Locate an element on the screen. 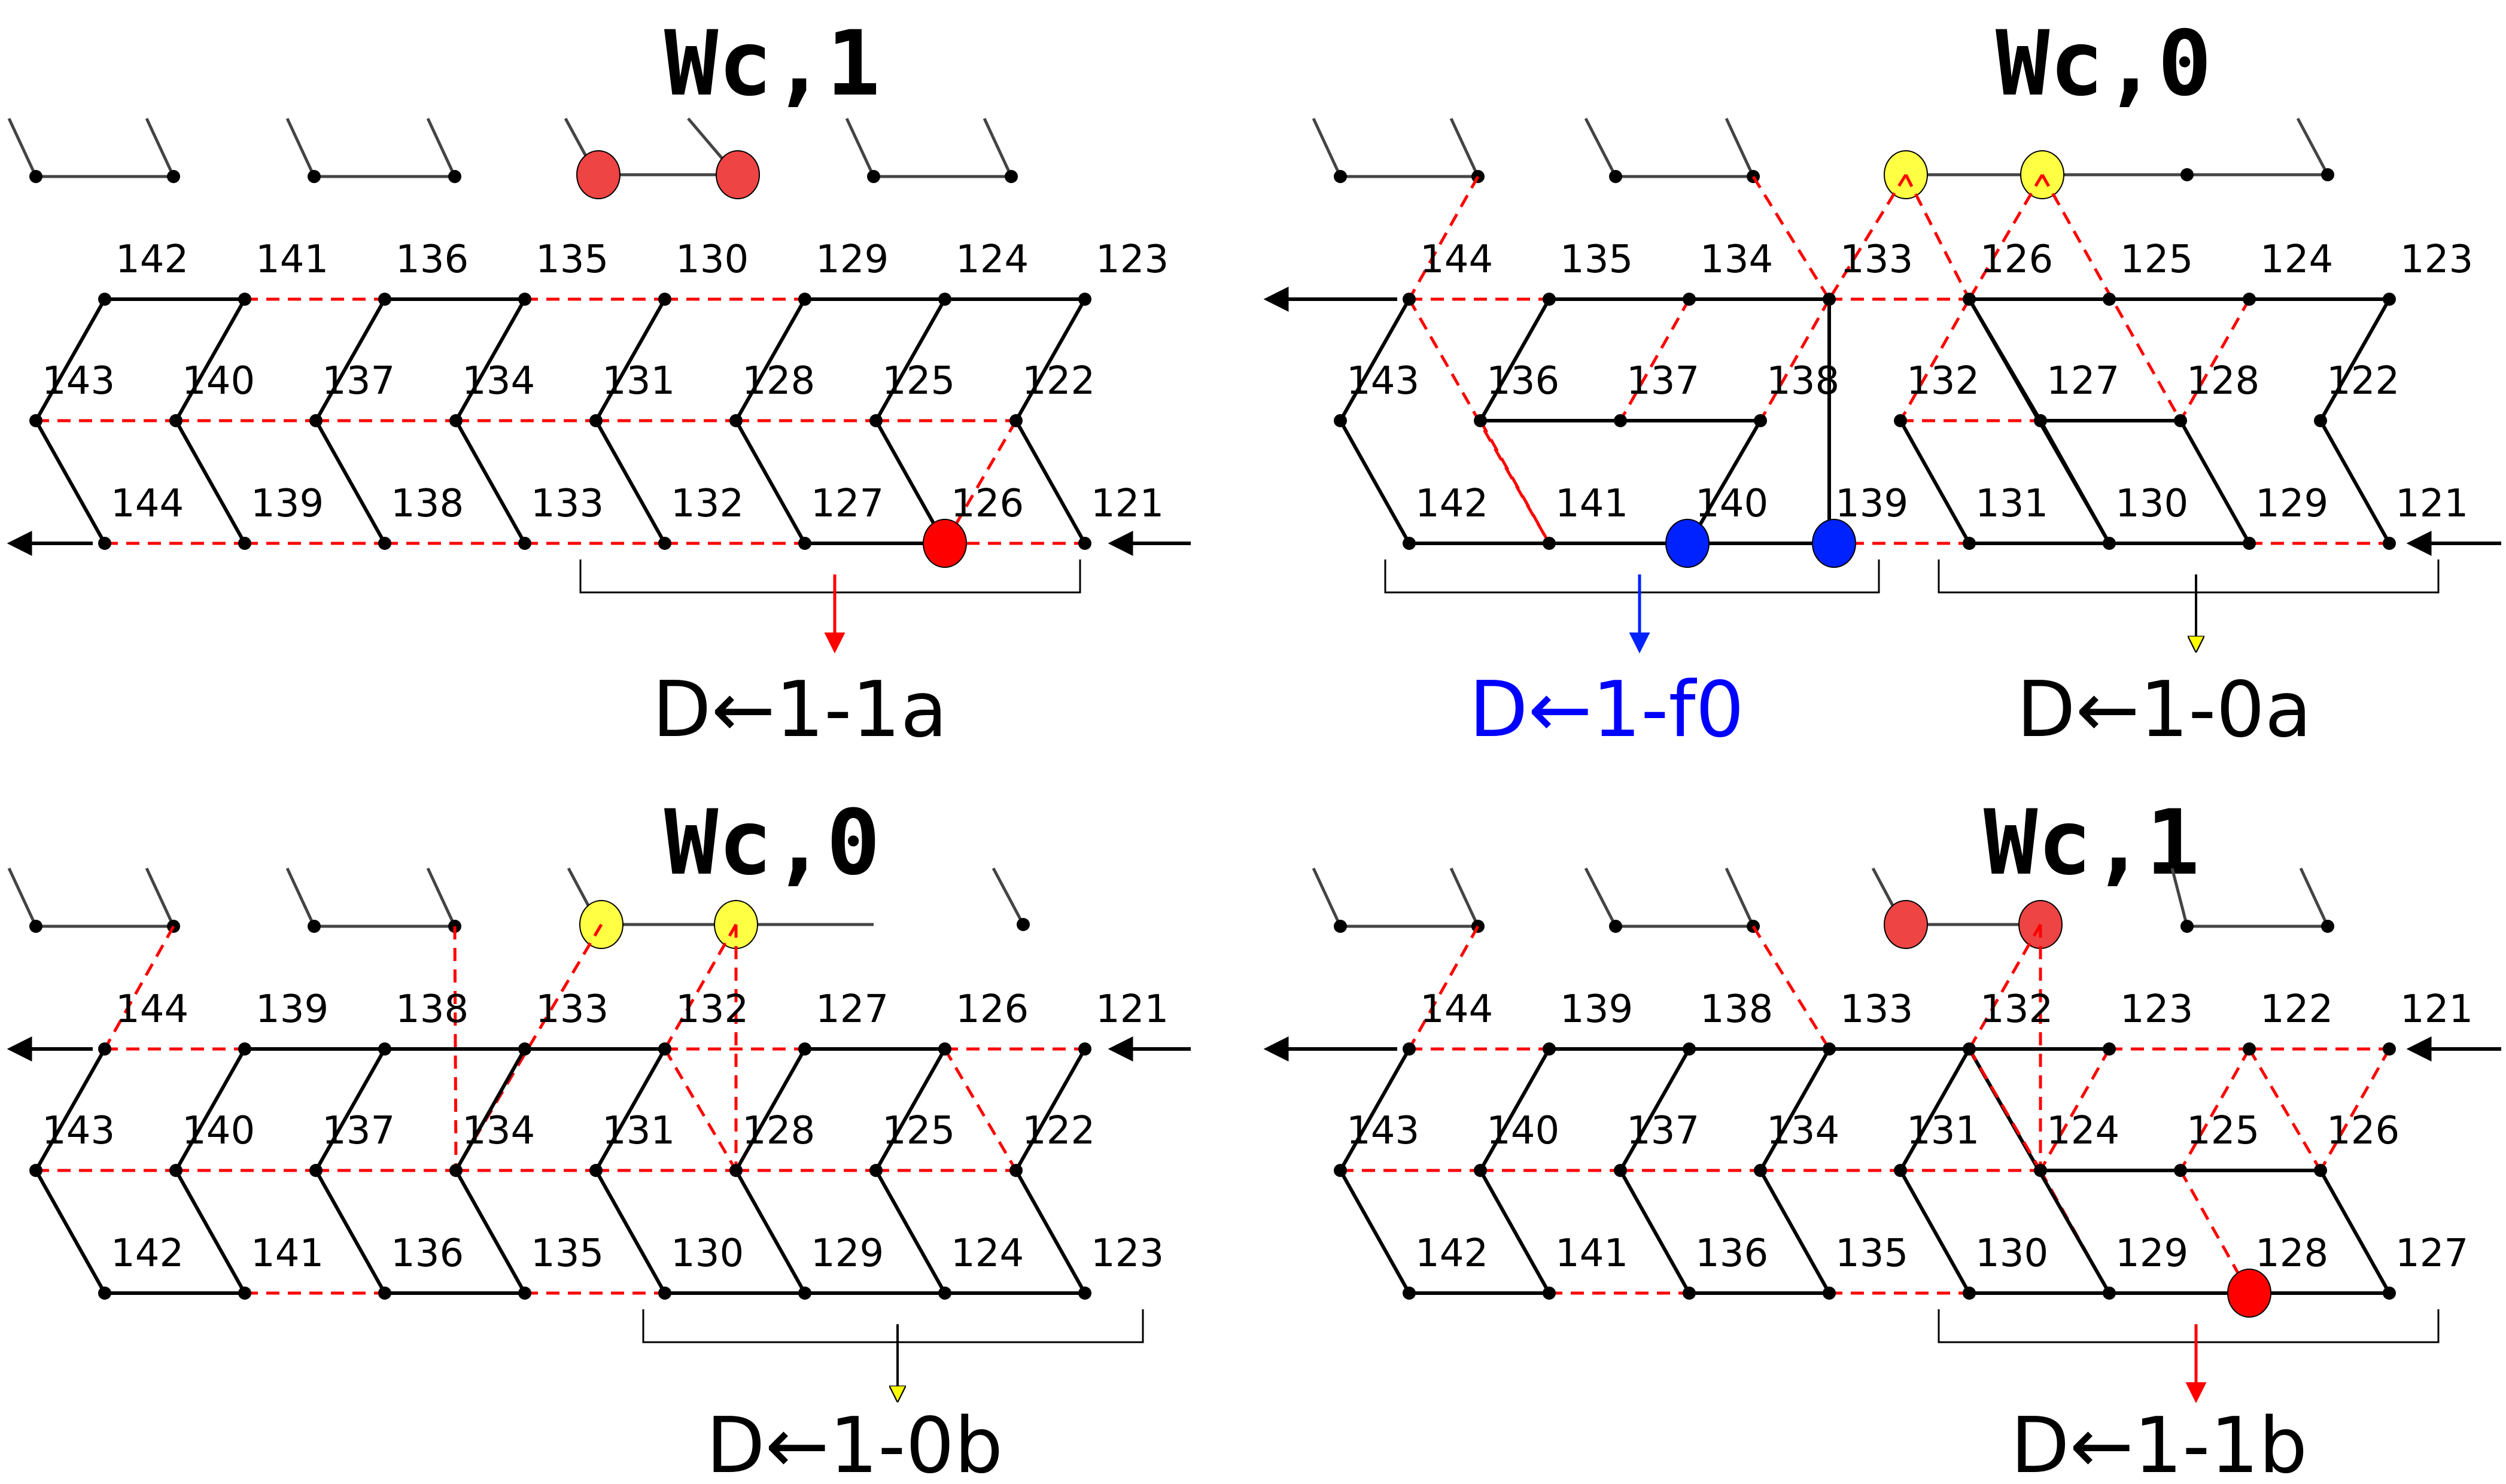 This screenshot has width=2506, height=1484. atom-label: 138 is located at coordinates (1736, 1009).